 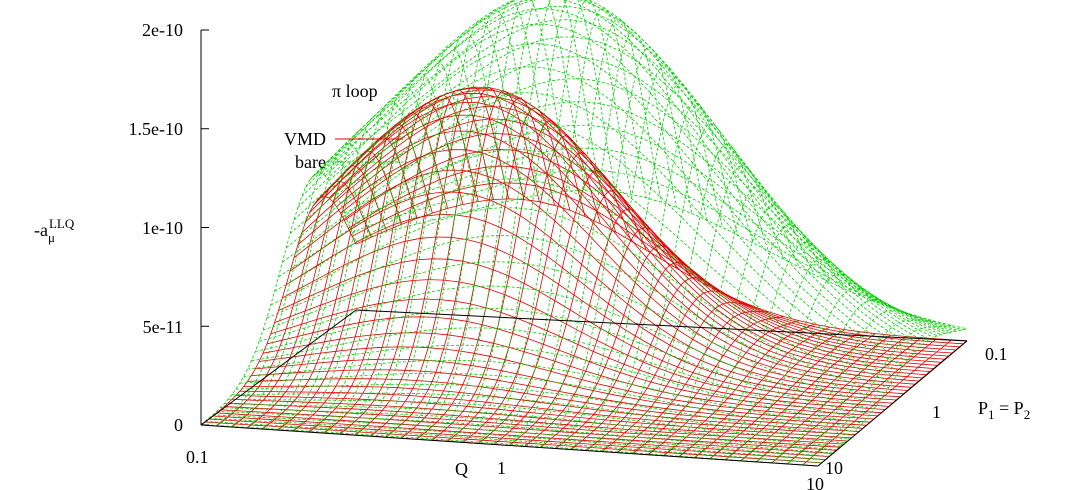 I want to click on q-axis-line, so click(x=509, y=445).